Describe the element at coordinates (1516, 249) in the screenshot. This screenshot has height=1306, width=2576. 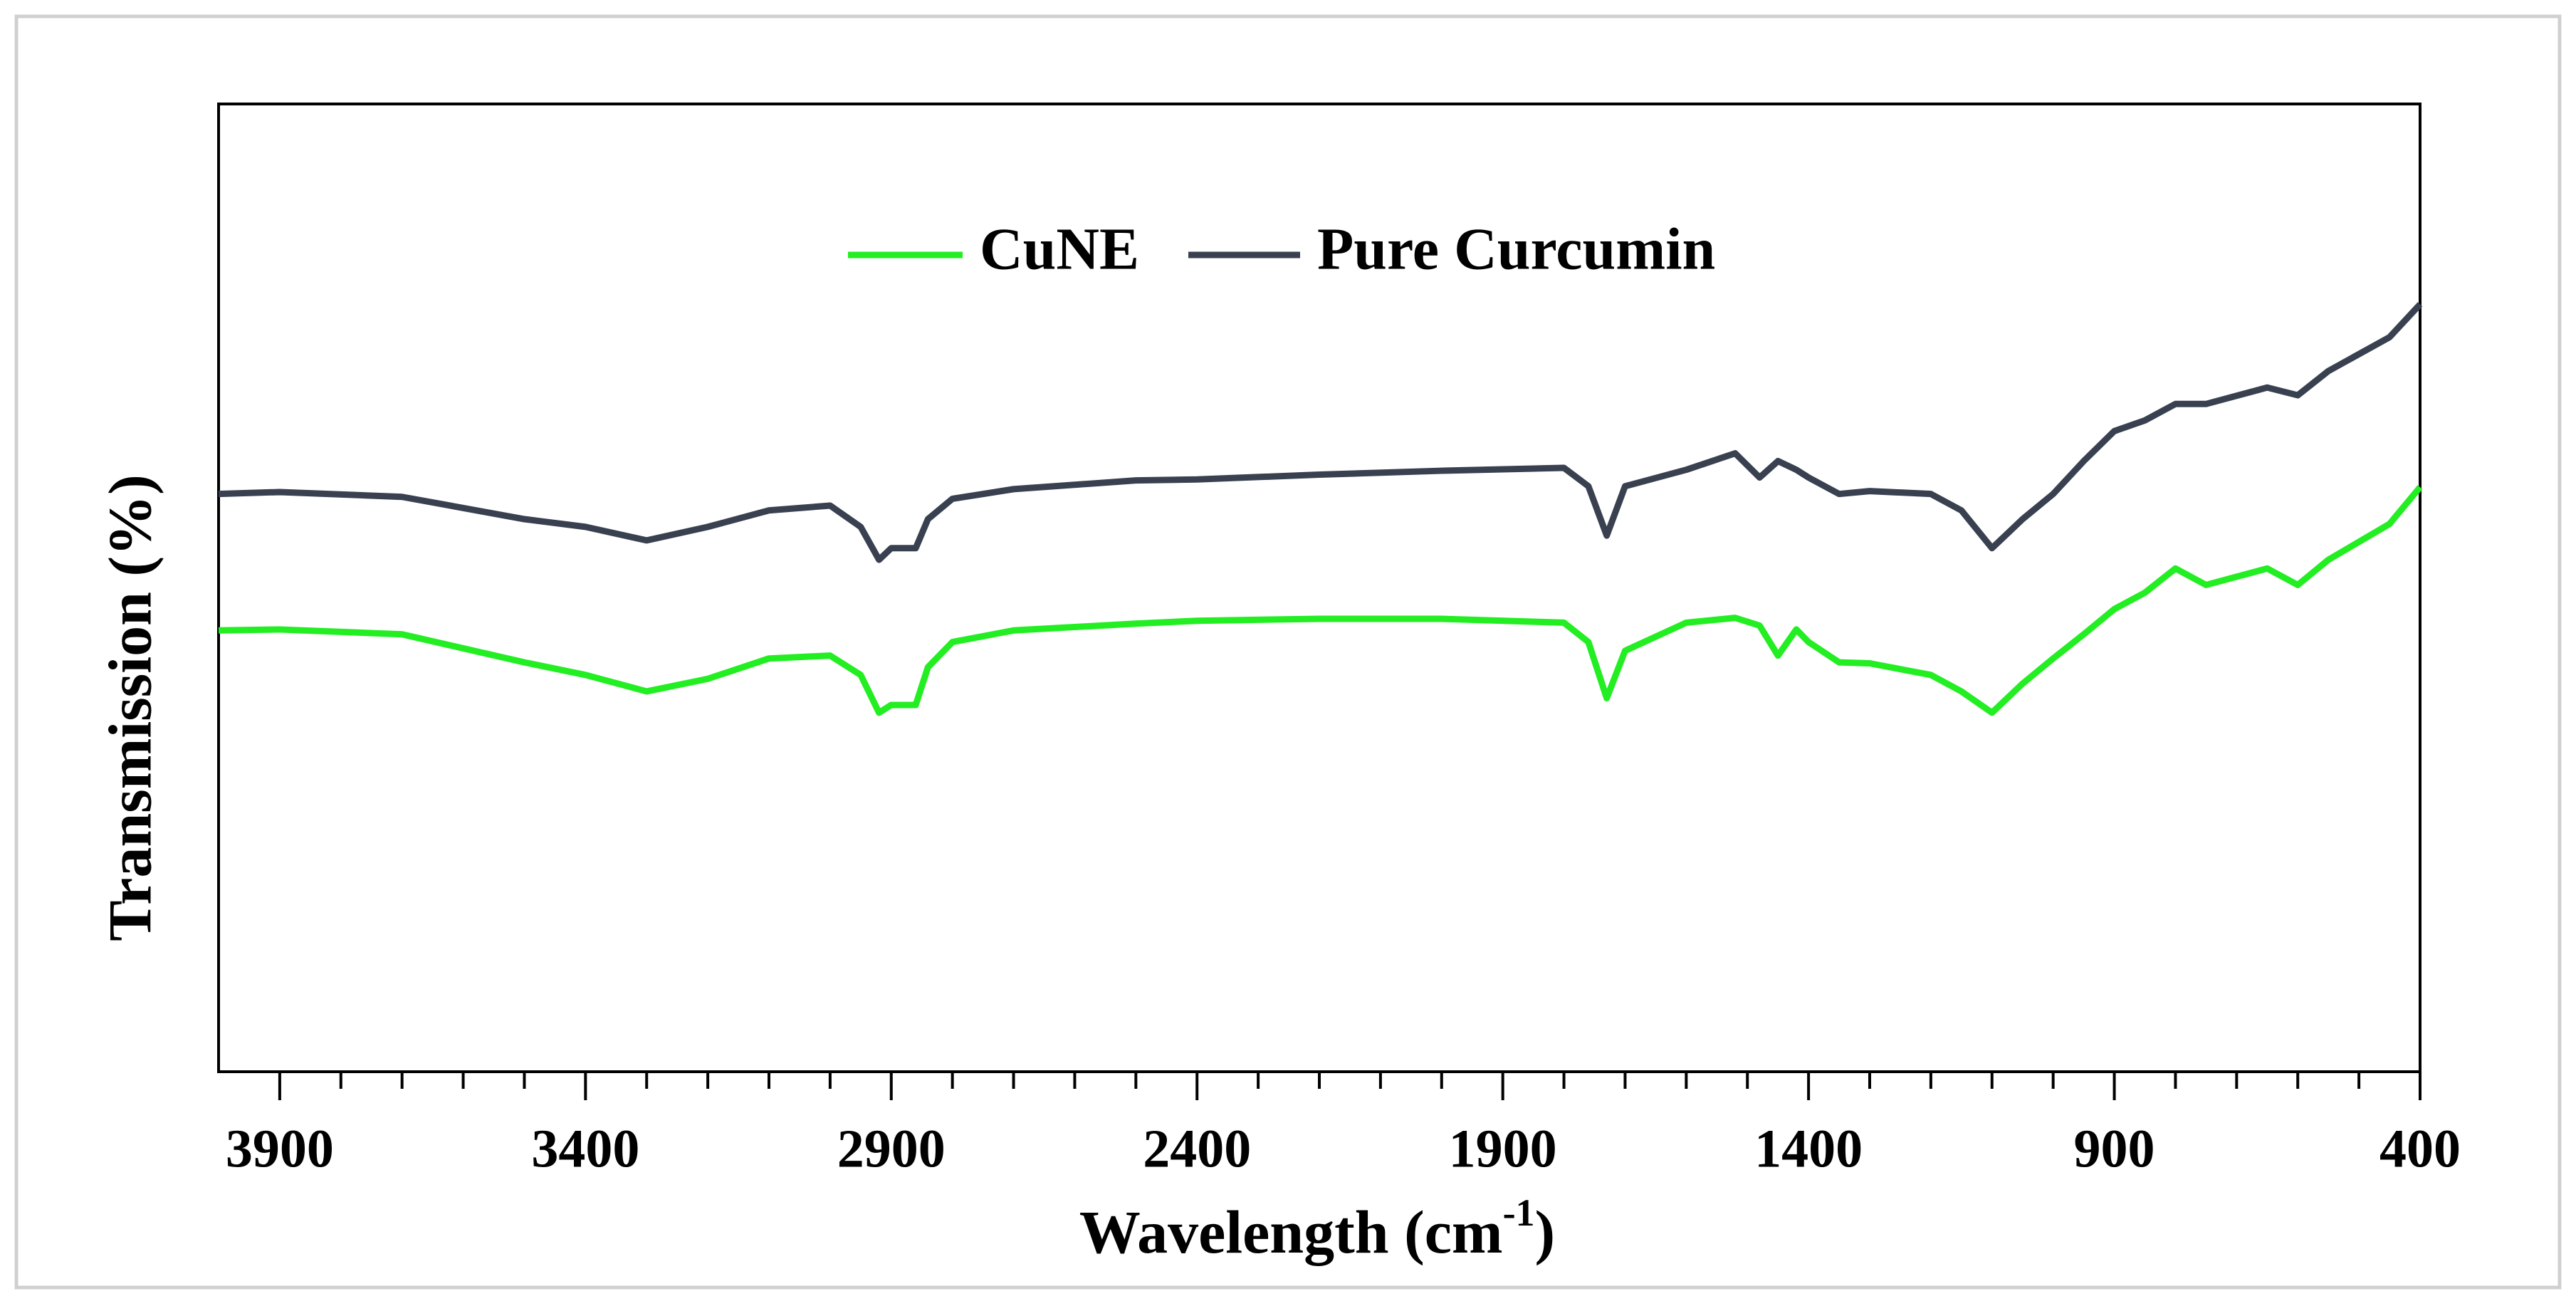
I see `legend-label: Pure Curcumin` at that location.